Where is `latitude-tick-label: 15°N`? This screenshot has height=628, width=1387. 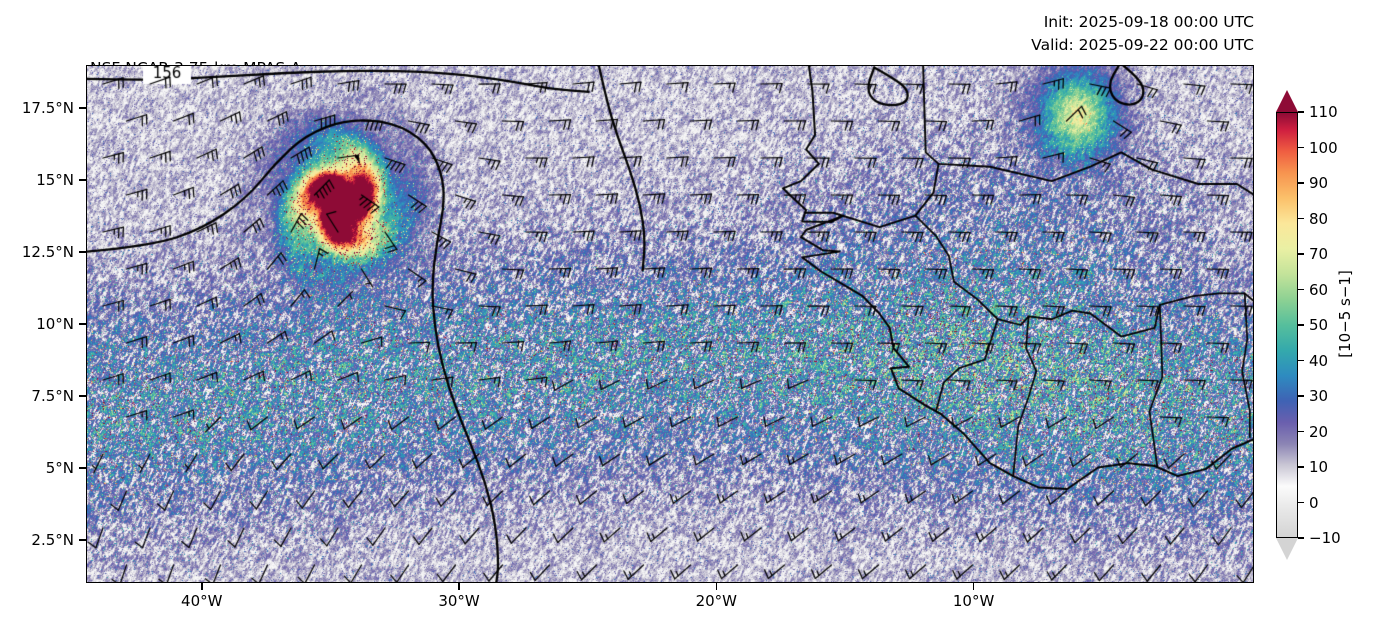 latitude-tick-label: 15°N is located at coordinates (55, 180).